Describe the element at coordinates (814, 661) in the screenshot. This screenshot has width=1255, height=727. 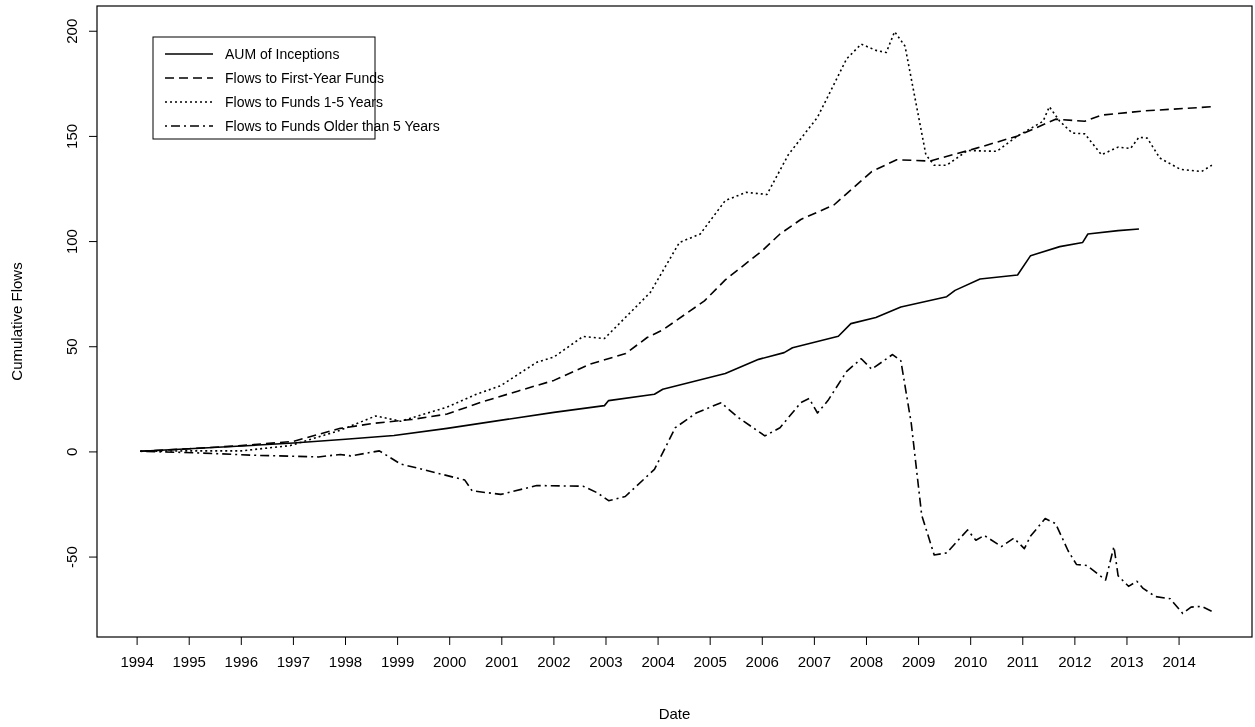
I see `x-tick-label: 2007` at that location.